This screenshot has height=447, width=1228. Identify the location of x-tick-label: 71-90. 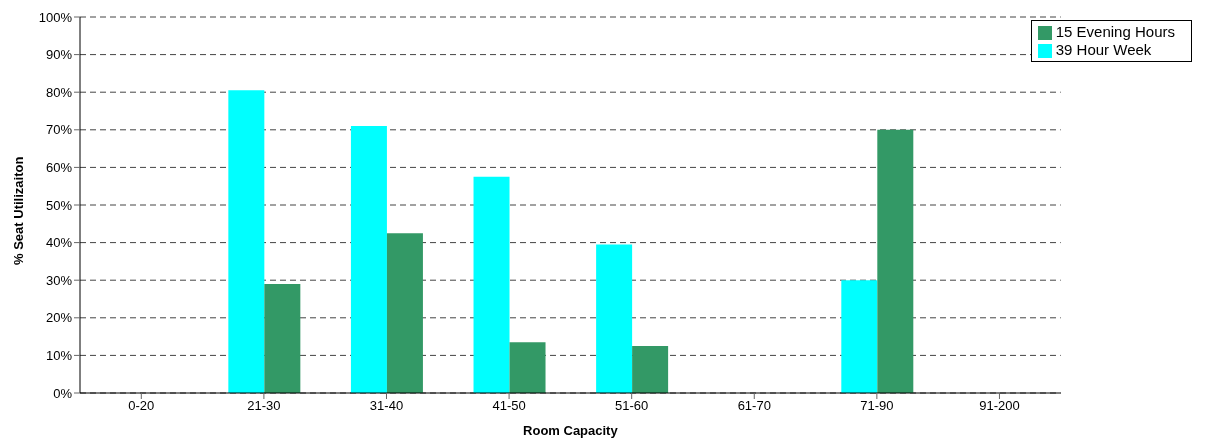
(877, 406).